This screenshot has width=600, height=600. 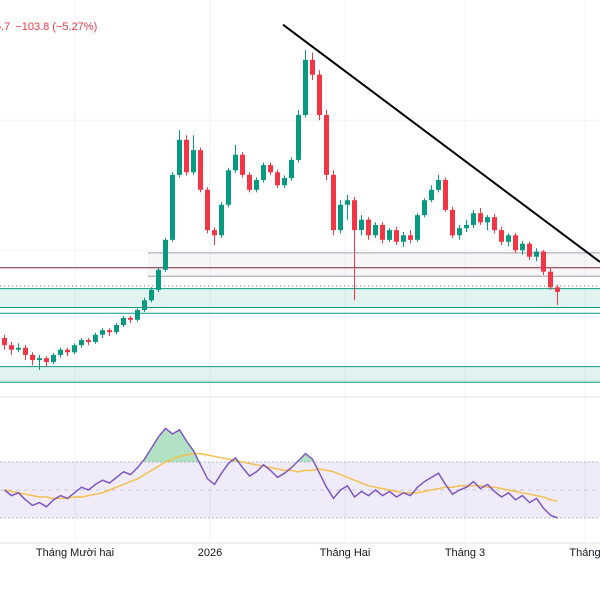 What do you see at coordinates (345, 553) in the screenshot?
I see `time-axis-label: Tháng Hai` at bounding box center [345, 553].